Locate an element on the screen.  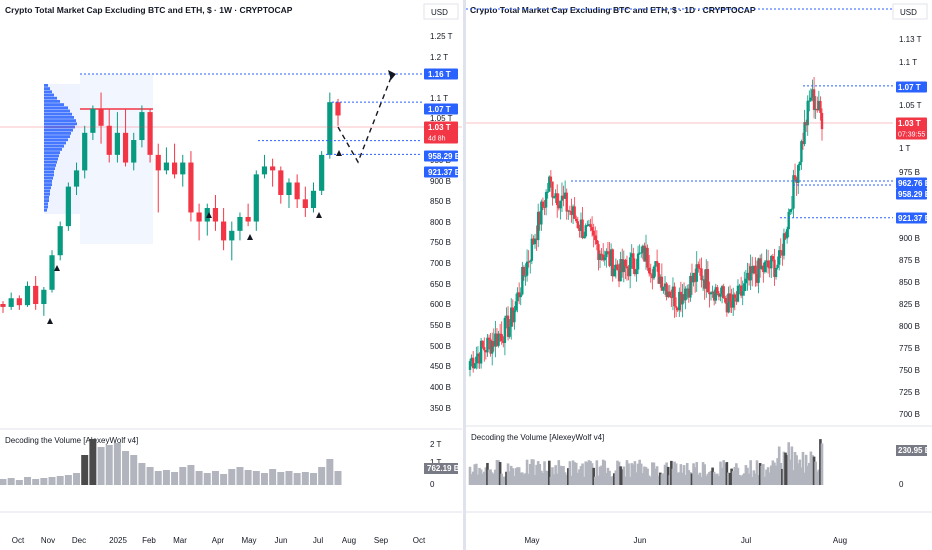
right-currency-button is located at coordinates (910, 11).